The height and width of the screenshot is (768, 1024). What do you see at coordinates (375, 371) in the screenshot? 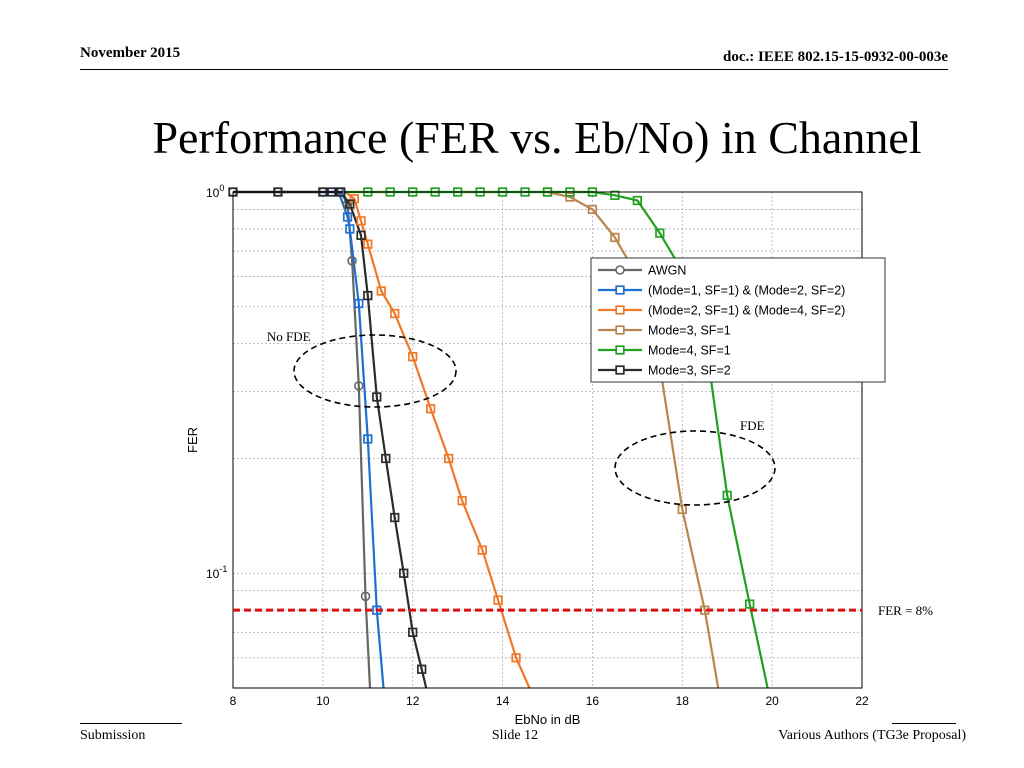
I see `no-fde-ellipse` at bounding box center [375, 371].